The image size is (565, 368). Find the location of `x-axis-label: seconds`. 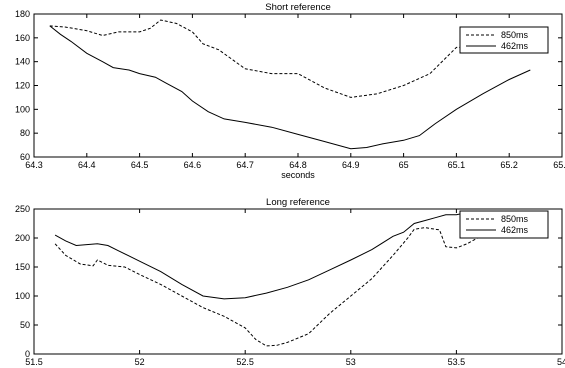

x-axis-label: seconds is located at coordinates (298, 175).